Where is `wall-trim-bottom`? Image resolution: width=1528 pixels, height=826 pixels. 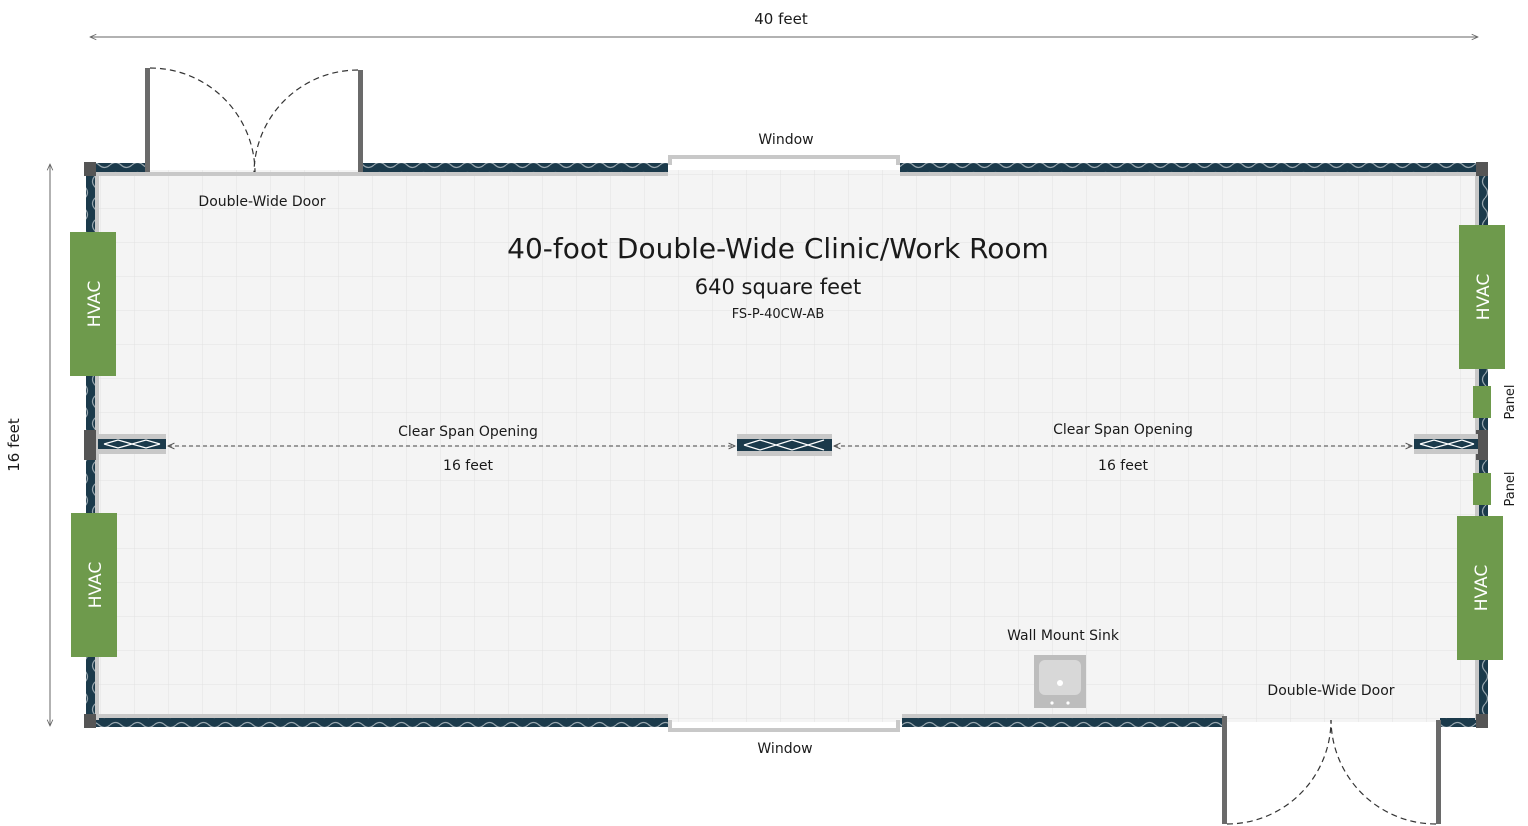 wall-trim-bottom is located at coordinates (381, 716).